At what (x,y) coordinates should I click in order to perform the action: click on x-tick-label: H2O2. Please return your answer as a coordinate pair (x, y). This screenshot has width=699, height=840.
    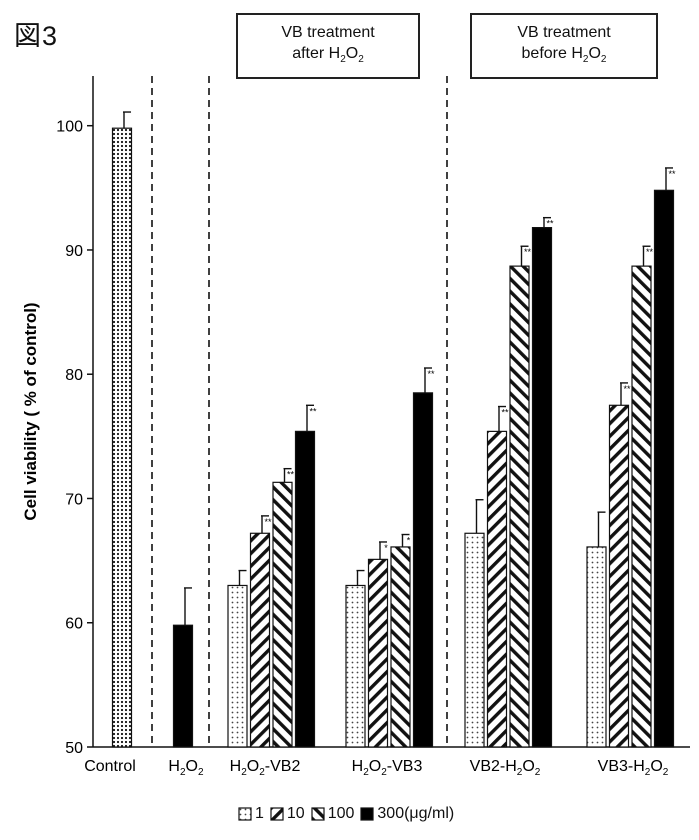
    Looking at the image, I should click on (186, 768).